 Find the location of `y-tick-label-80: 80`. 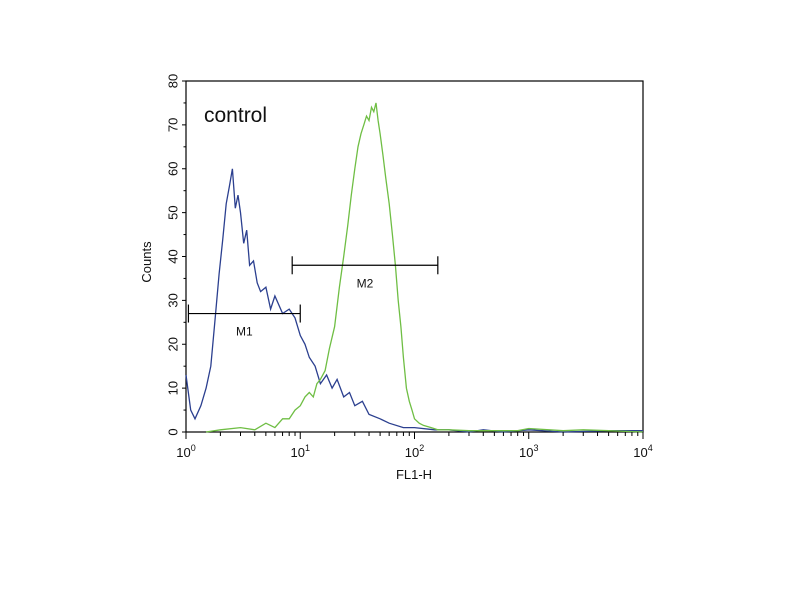

y-tick-label-80: 80 is located at coordinates (172, 81).